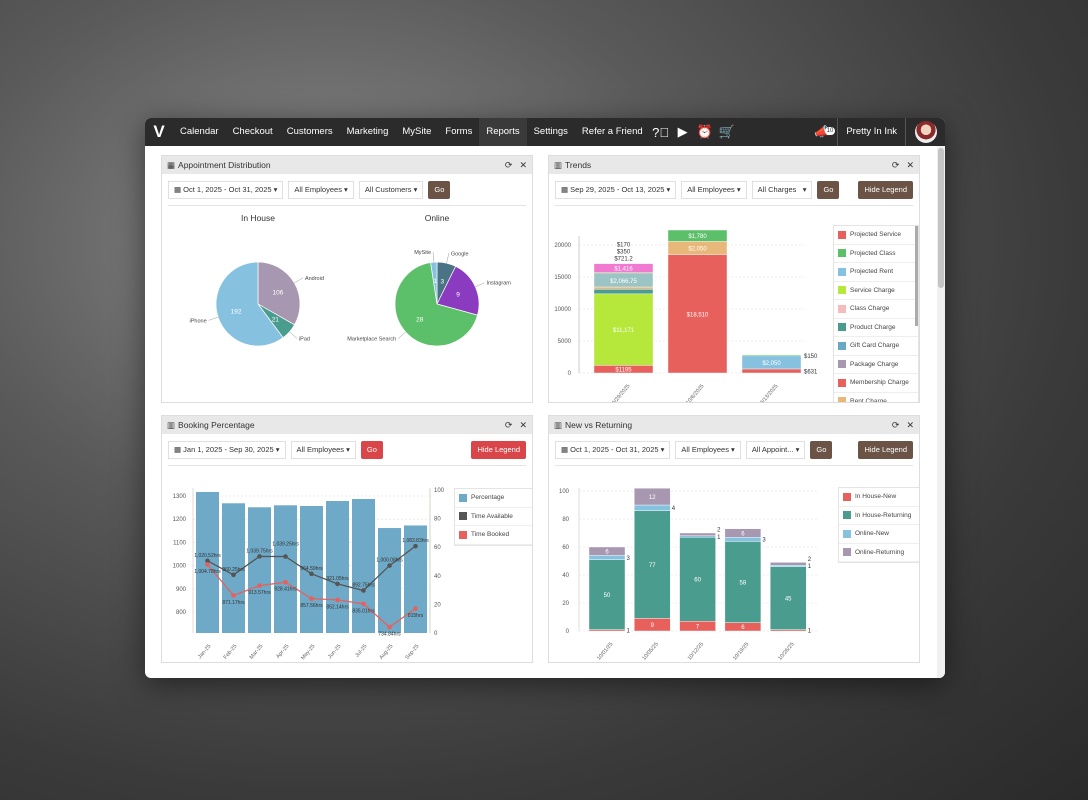 Image resolution: width=1088 pixels, height=800 pixels. Describe the element at coordinates (180, 543) in the screenshot. I see `y-tick-label: 1100` at that location.